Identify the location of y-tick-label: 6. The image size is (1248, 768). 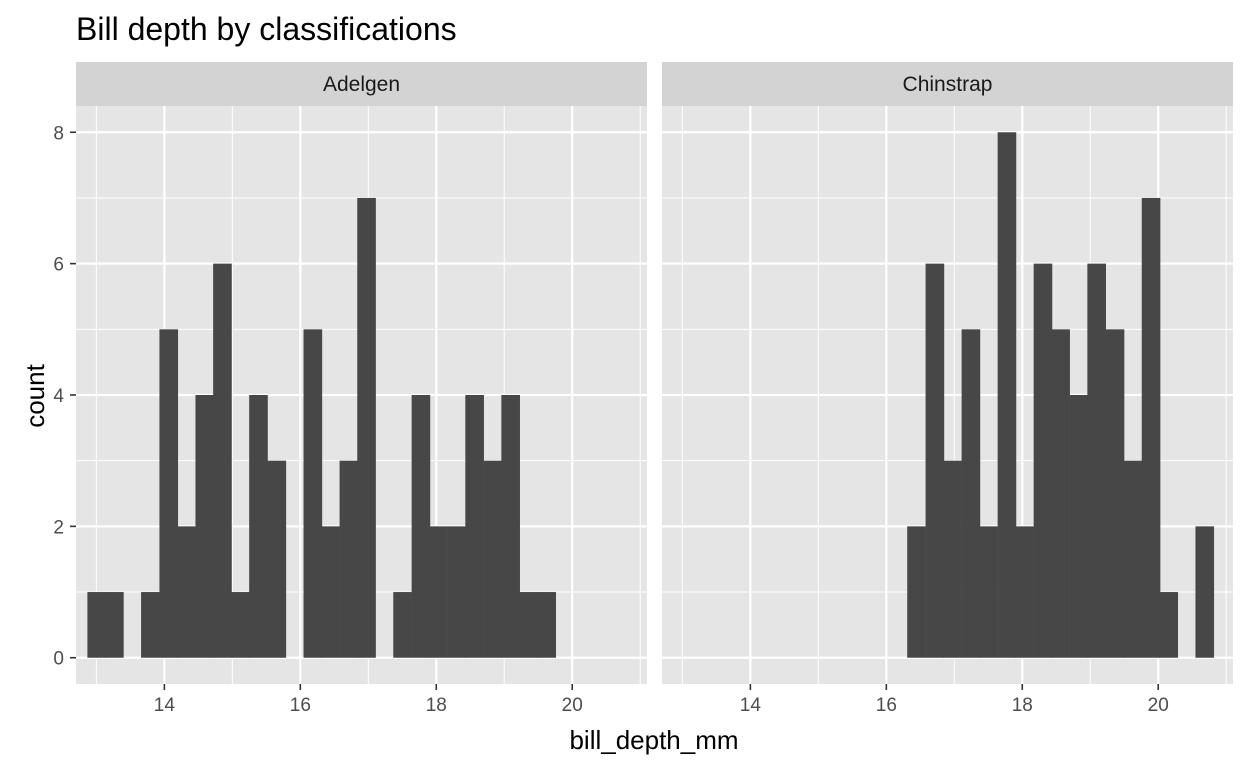
(58, 265).